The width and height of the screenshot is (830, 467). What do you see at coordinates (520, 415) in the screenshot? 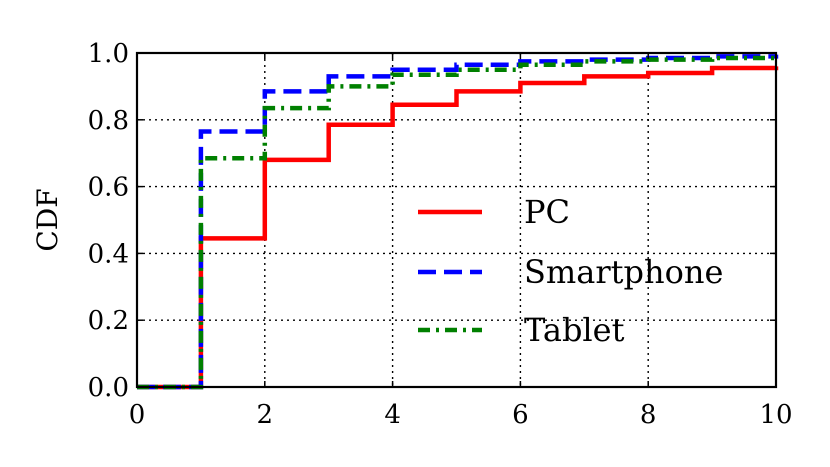
I see `x-tick-label: 6` at bounding box center [520, 415].